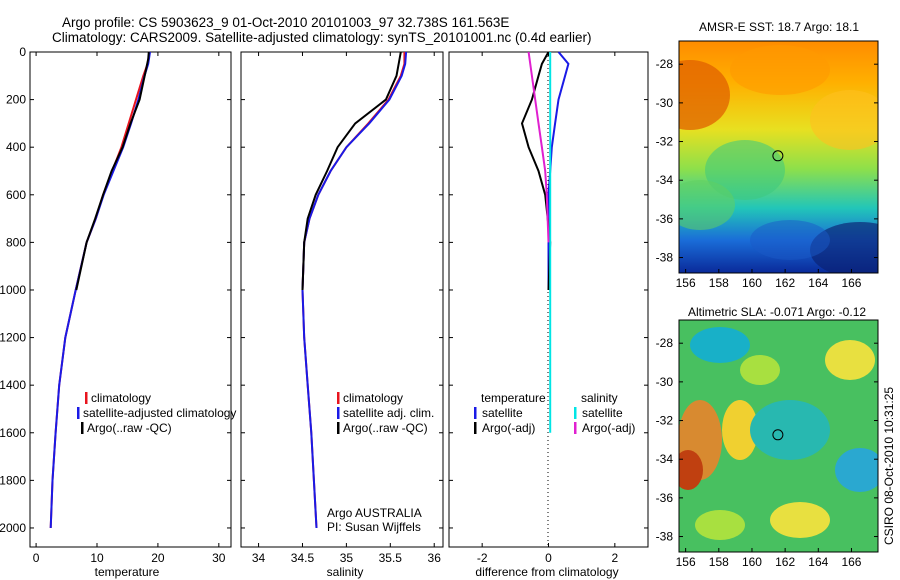  What do you see at coordinates (347, 558) in the screenshot?
I see `x-tick-label: 35` at bounding box center [347, 558].